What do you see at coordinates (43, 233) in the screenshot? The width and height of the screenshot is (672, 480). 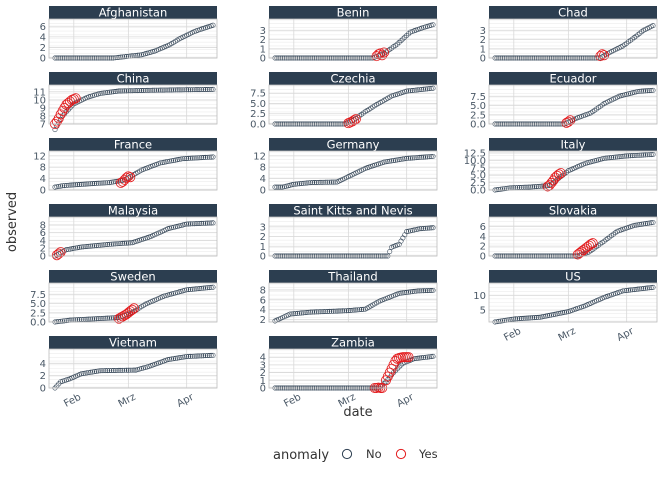 I see `y-tick-label: 6` at bounding box center [43, 233].